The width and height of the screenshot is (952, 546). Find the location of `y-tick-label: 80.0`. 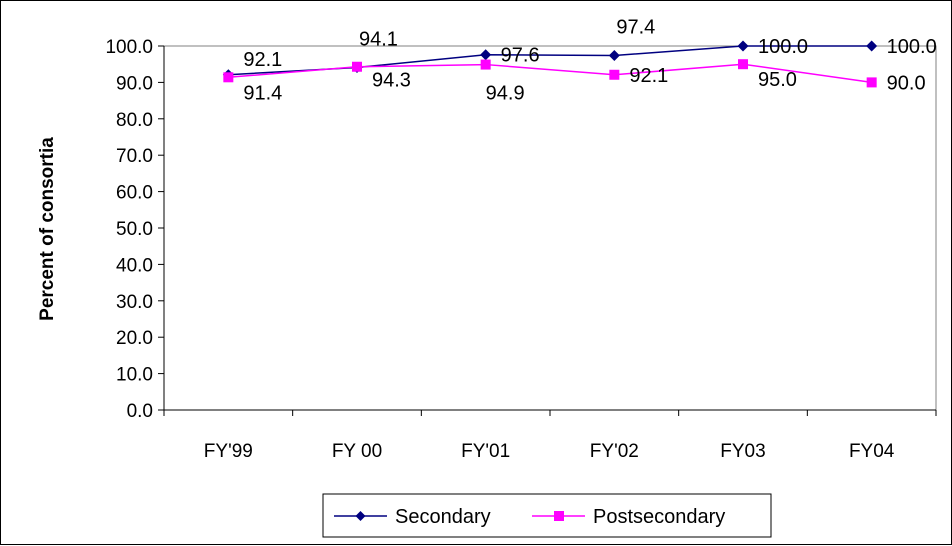

y-tick-label: 80.0 is located at coordinates (134, 120).